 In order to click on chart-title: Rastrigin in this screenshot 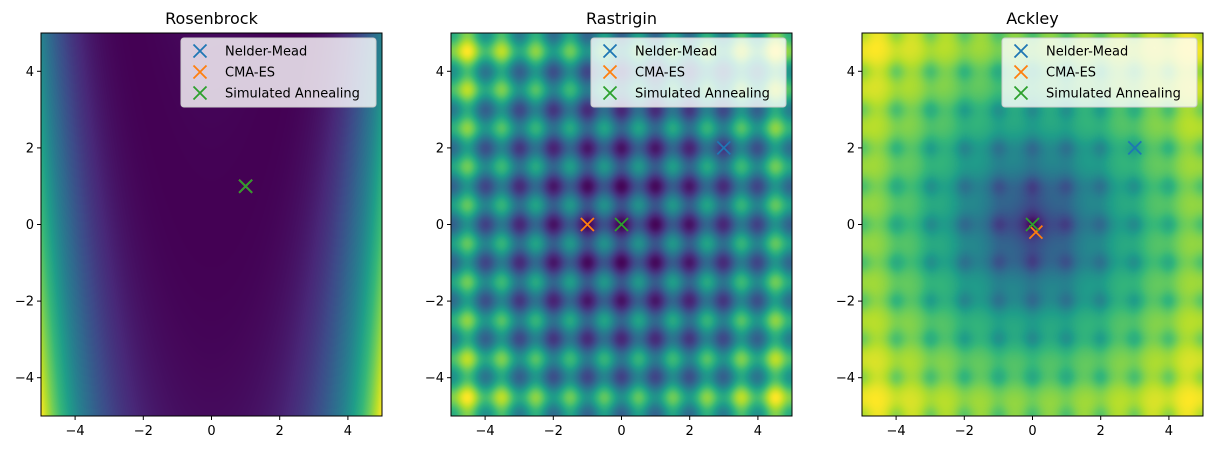, I will do `click(621, 18)`.